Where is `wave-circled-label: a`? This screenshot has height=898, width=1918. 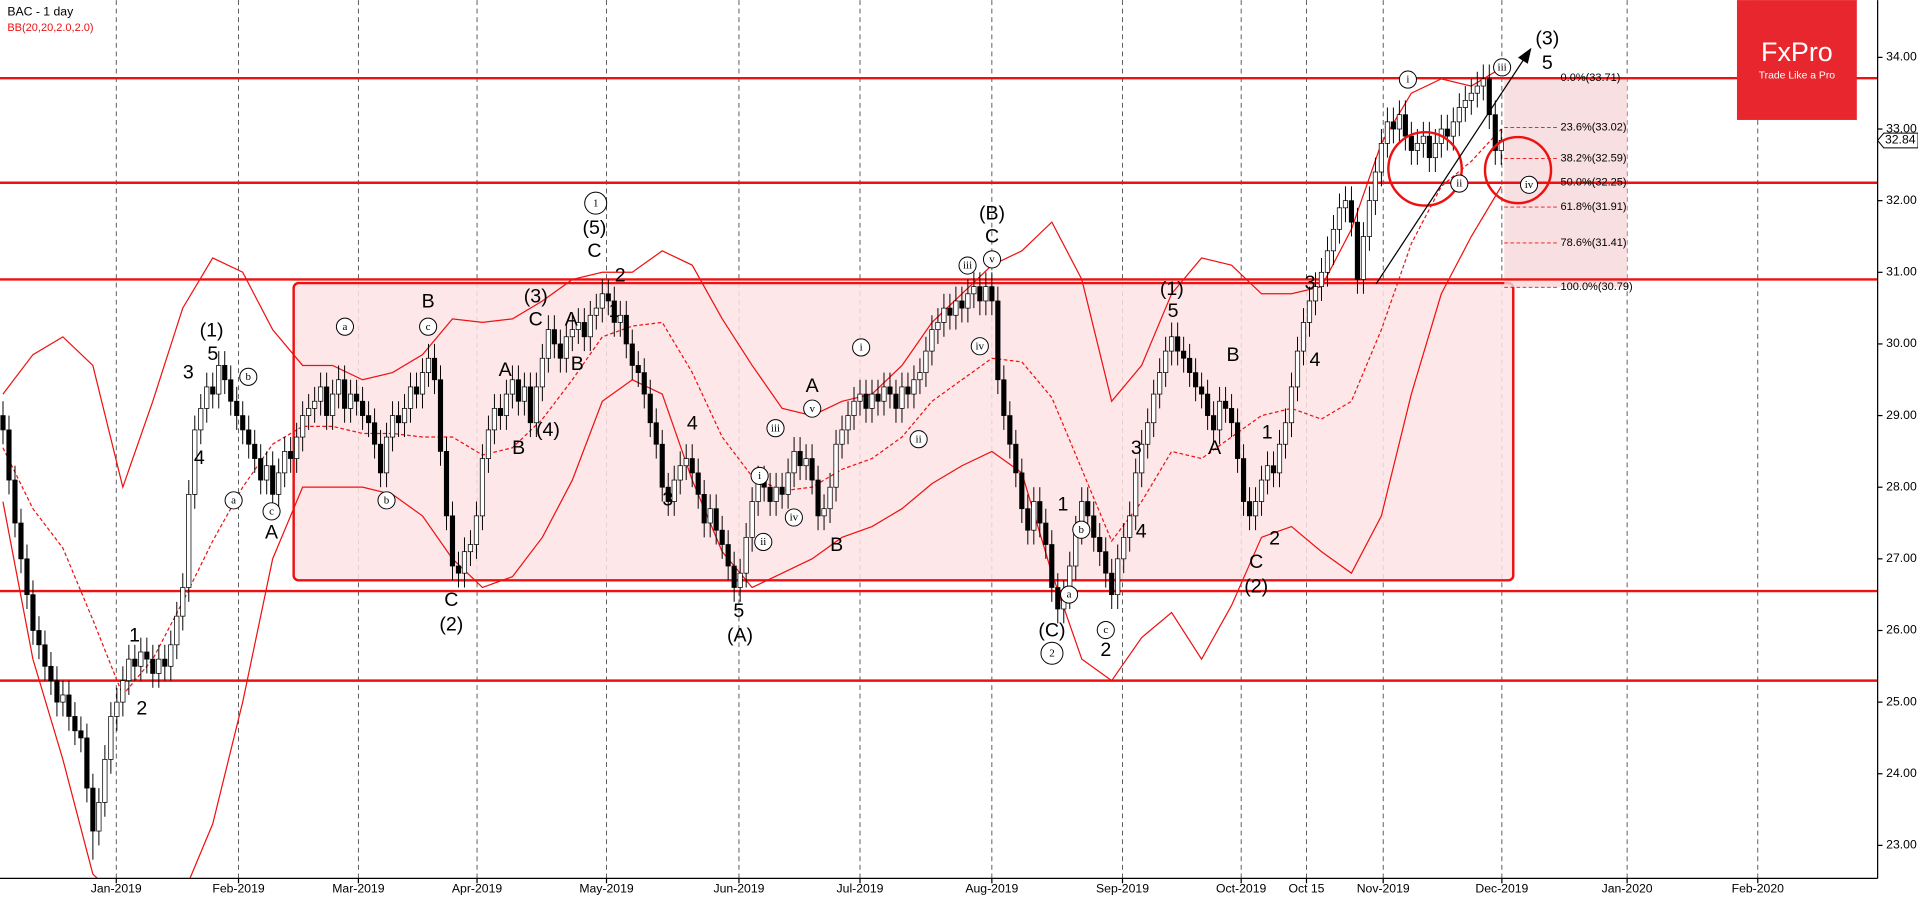
wave-circled-label: a is located at coordinates (233, 501).